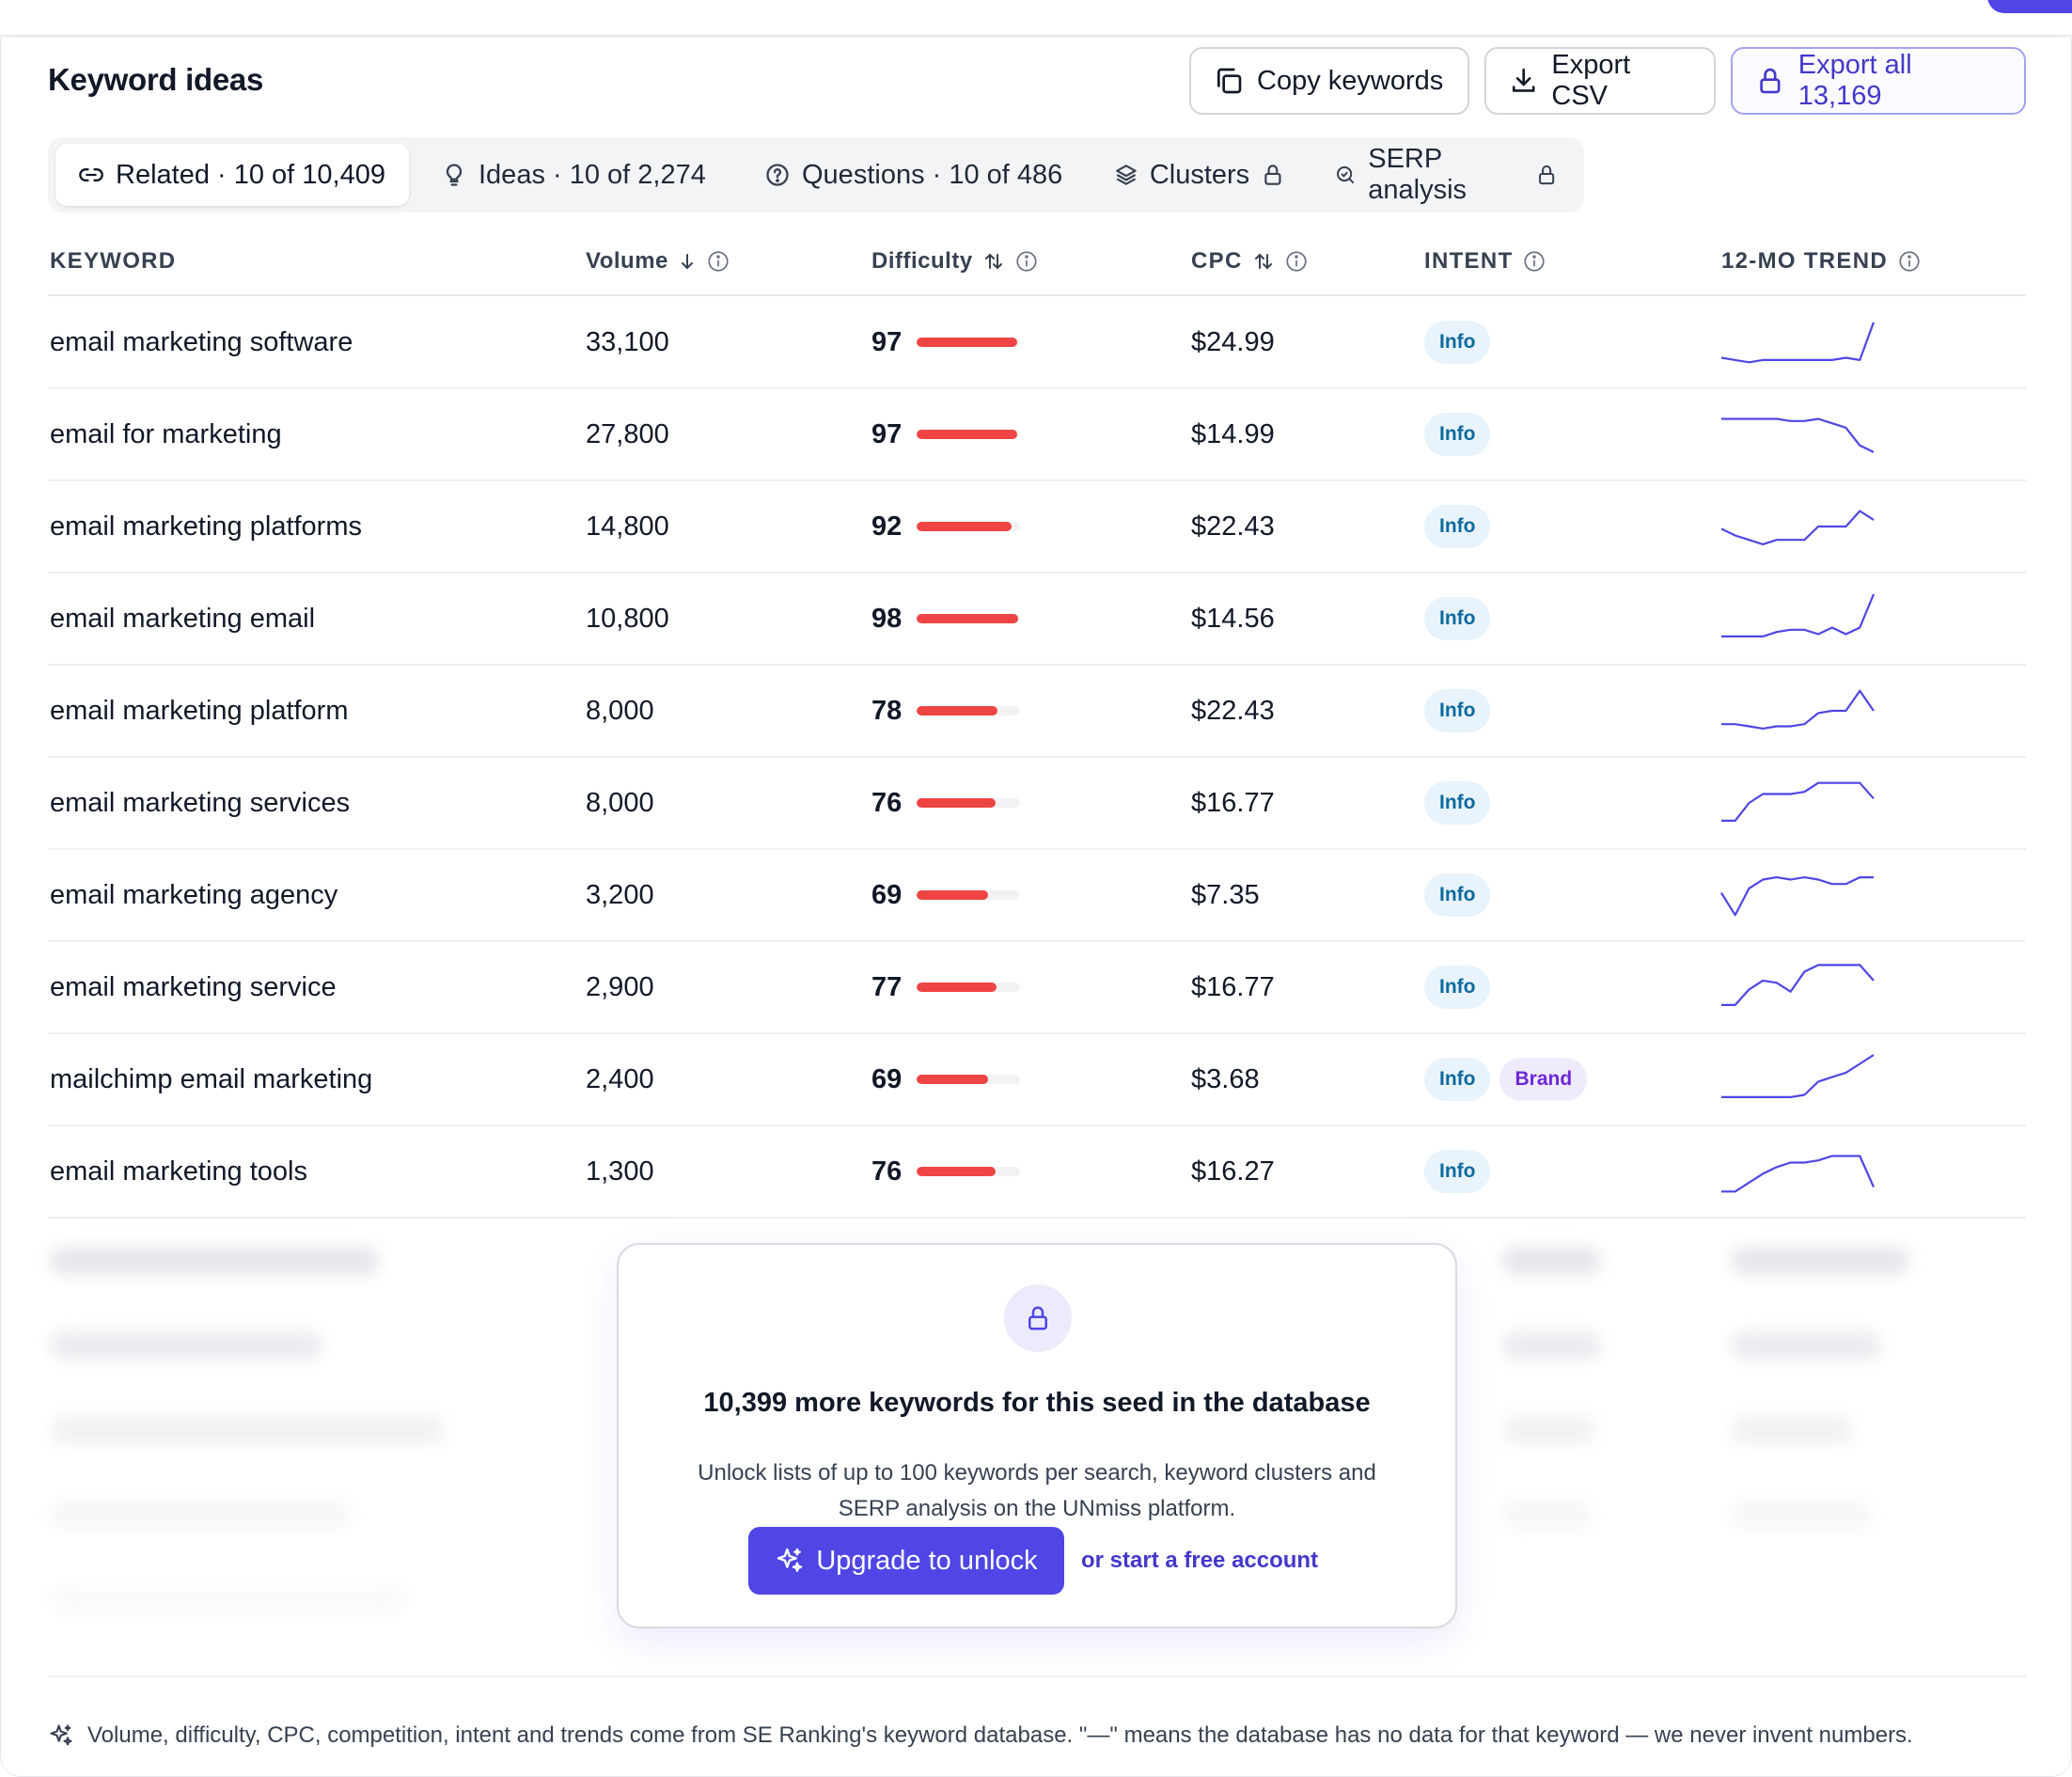 The image size is (2072, 1777). Describe the element at coordinates (199, 710) in the screenshot. I see `keyword-cell: email marketing platform` at that location.